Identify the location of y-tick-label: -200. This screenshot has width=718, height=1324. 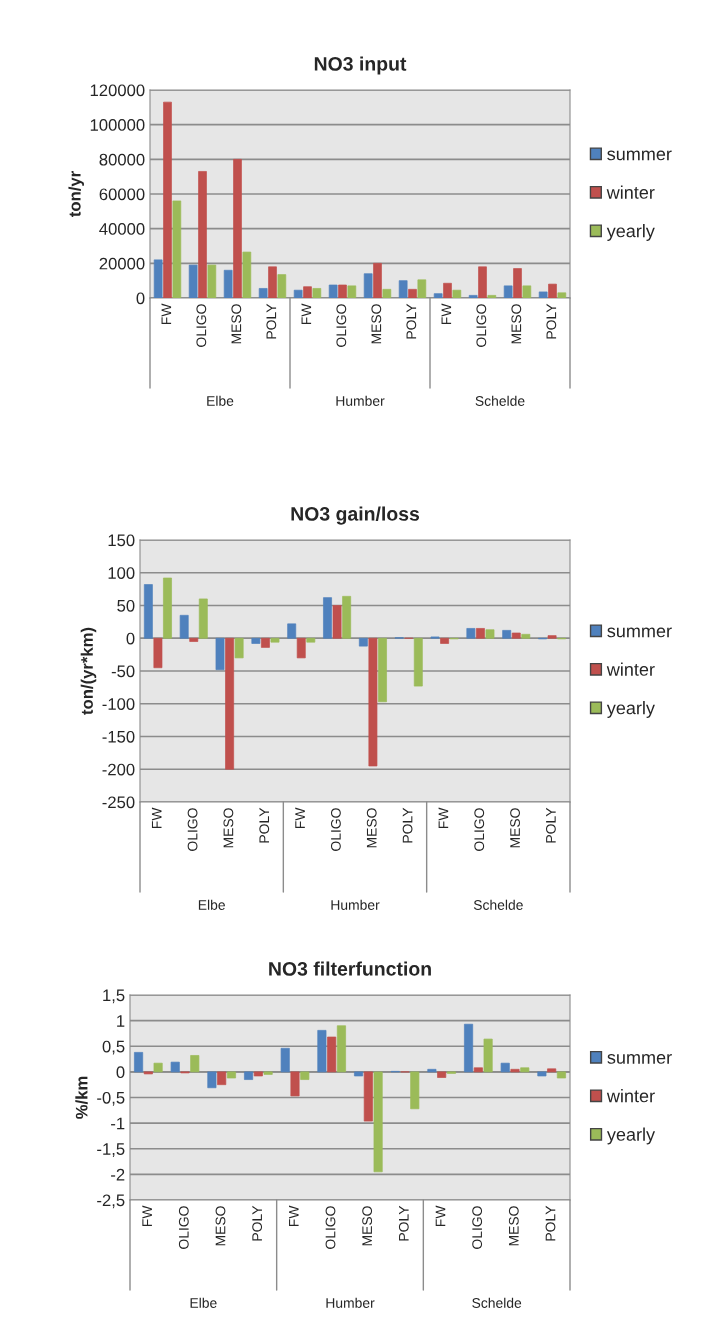
(118, 769).